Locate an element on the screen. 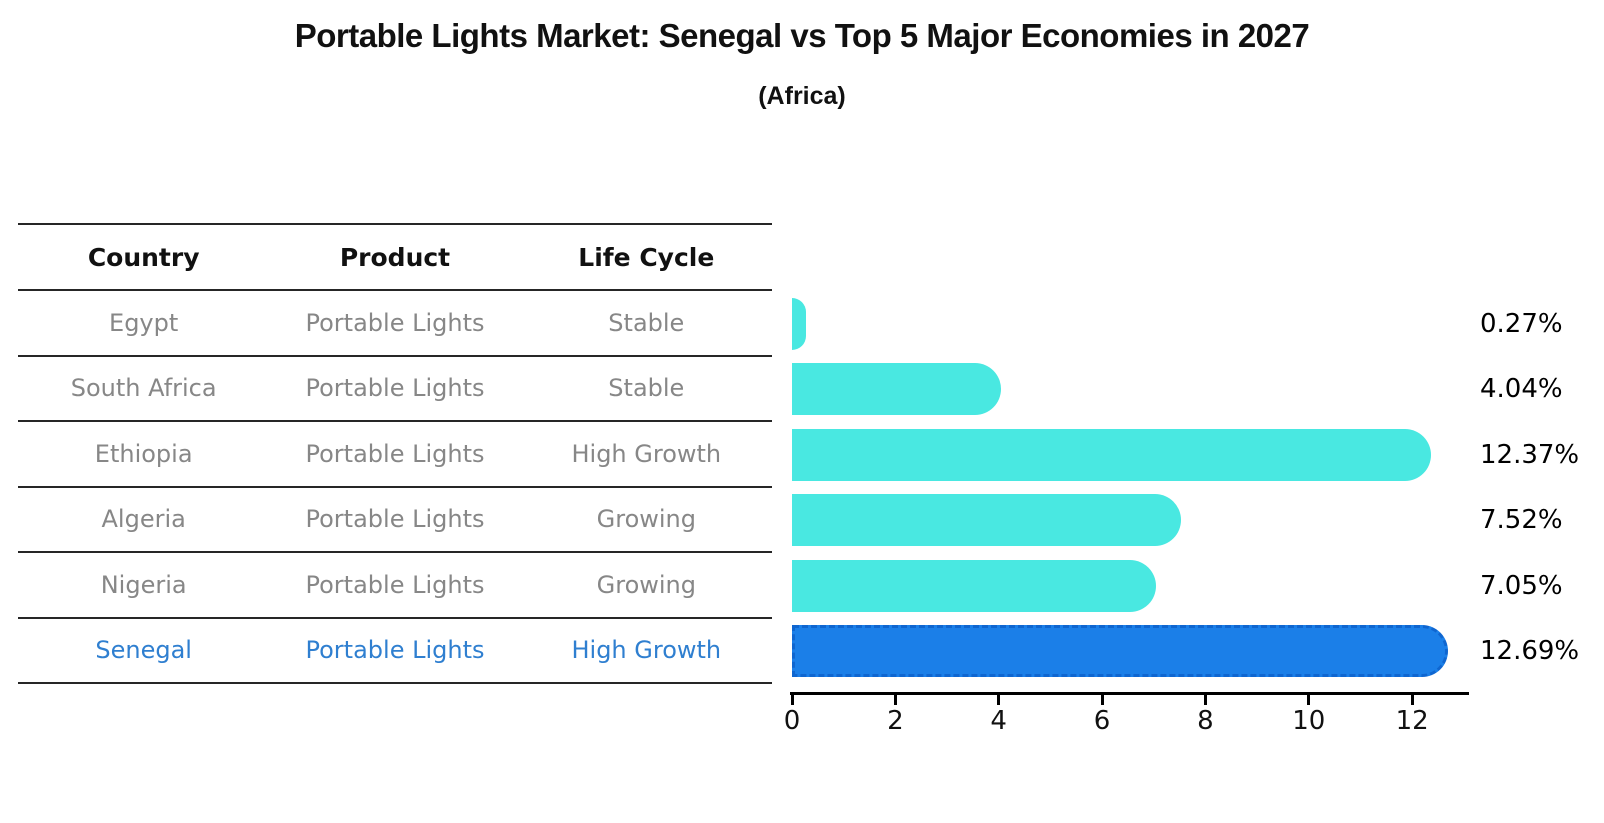  table-row-south-africa: South Africa Portable Lights Stable is located at coordinates (395, 389).